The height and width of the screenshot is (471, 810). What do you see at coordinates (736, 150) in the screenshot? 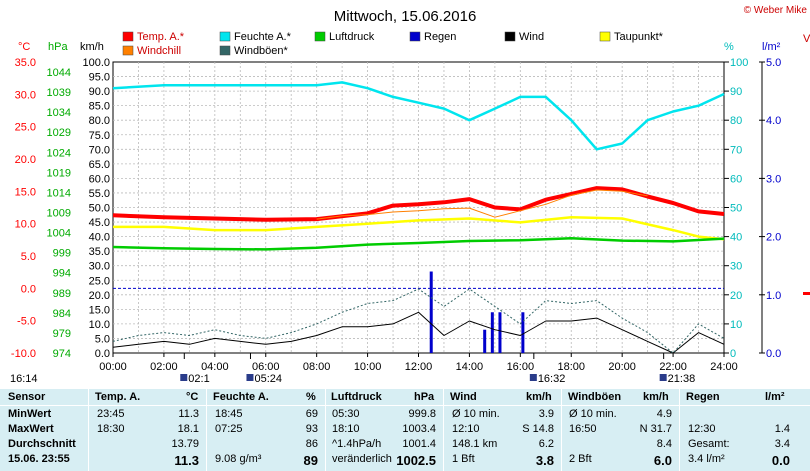
I see `humidity-tick-label: 70` at bounding box center [736, 150].